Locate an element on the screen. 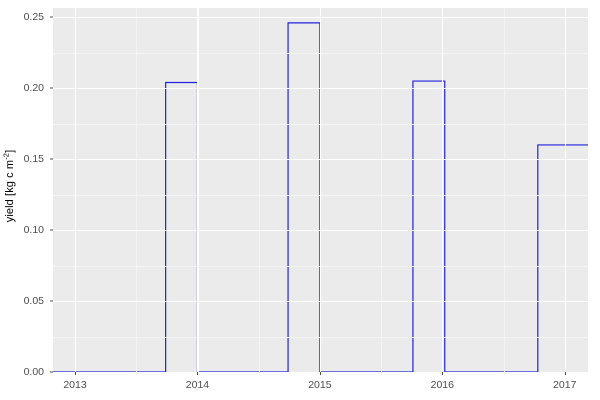 The width and height of the screenshot is (600, 400). y-tick-label: 0.25 is located at coordinates (33, 17).